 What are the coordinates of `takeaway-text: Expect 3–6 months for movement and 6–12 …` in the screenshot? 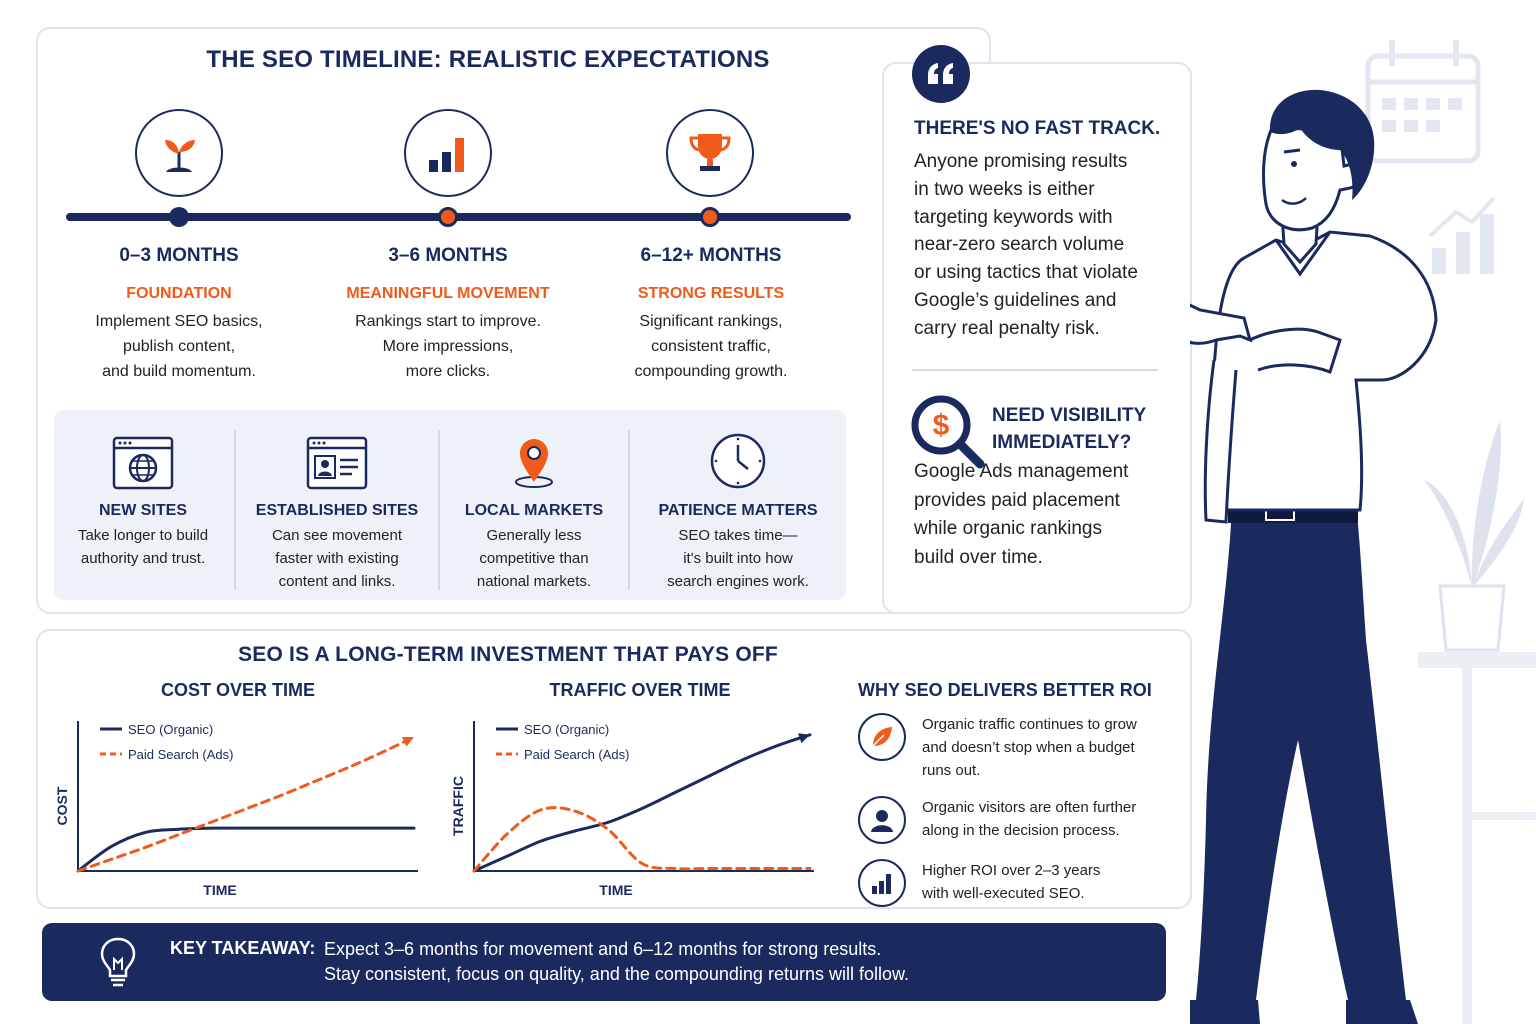 It's located at (616, 962).